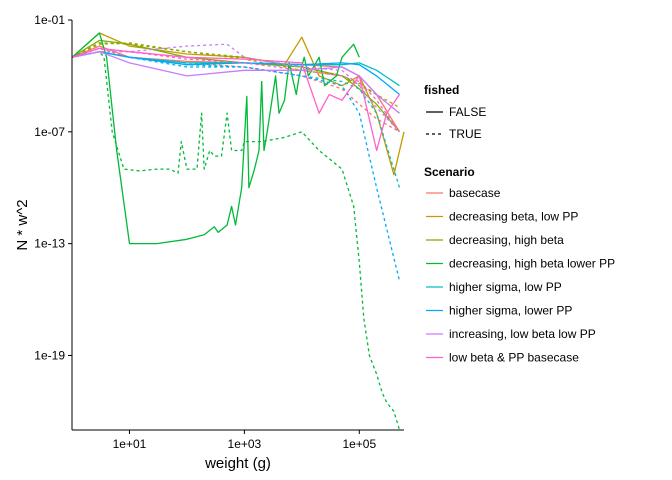  What do you see at coordinates (506, 240) in the screenshot?
I see `legend-label-decreasing-high-beta: decreasing, high beta` at bounding box center [506, 240].